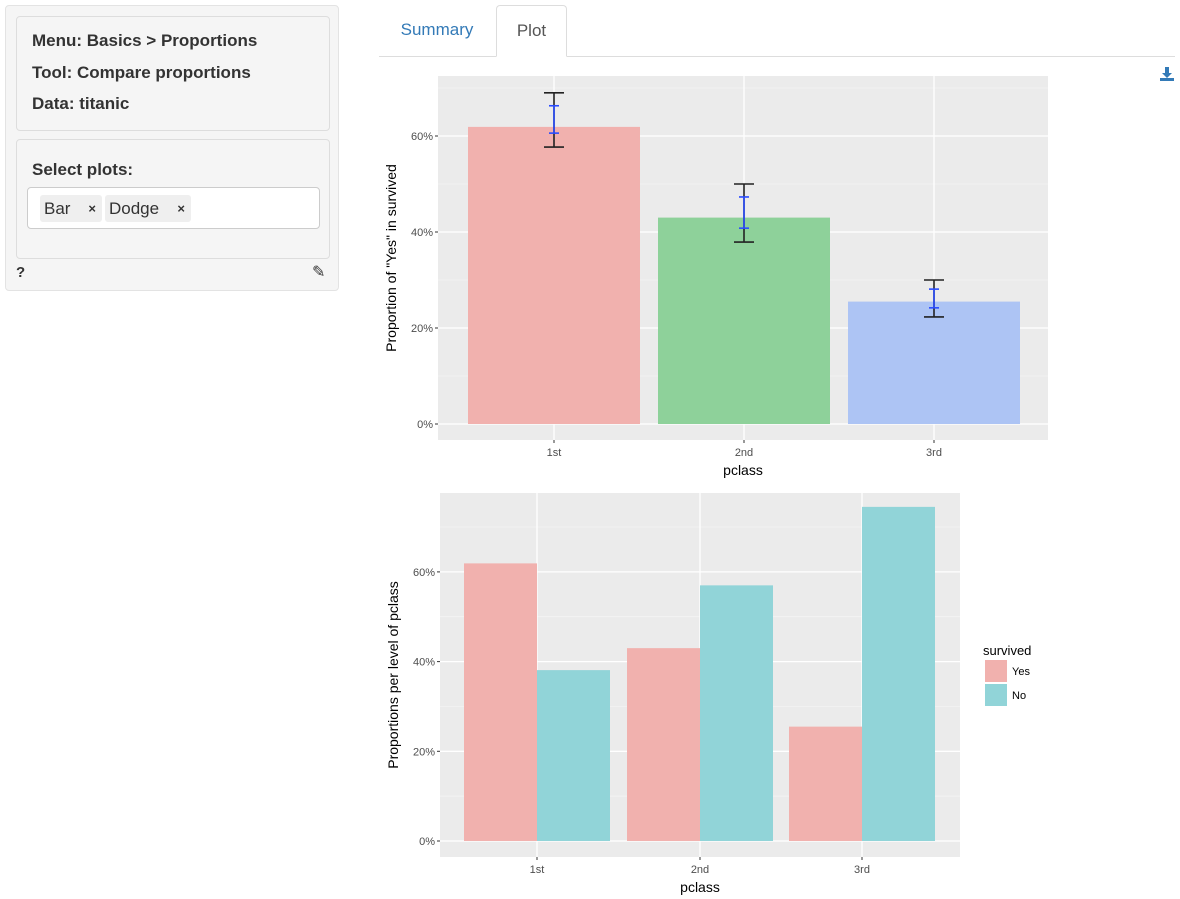 This screenshot has height=899, width=1180. What do you see at coordinates (83, 169) in the screenshot?
I see `select-plots-label: Select plots:` at bounding box center [83, 169].